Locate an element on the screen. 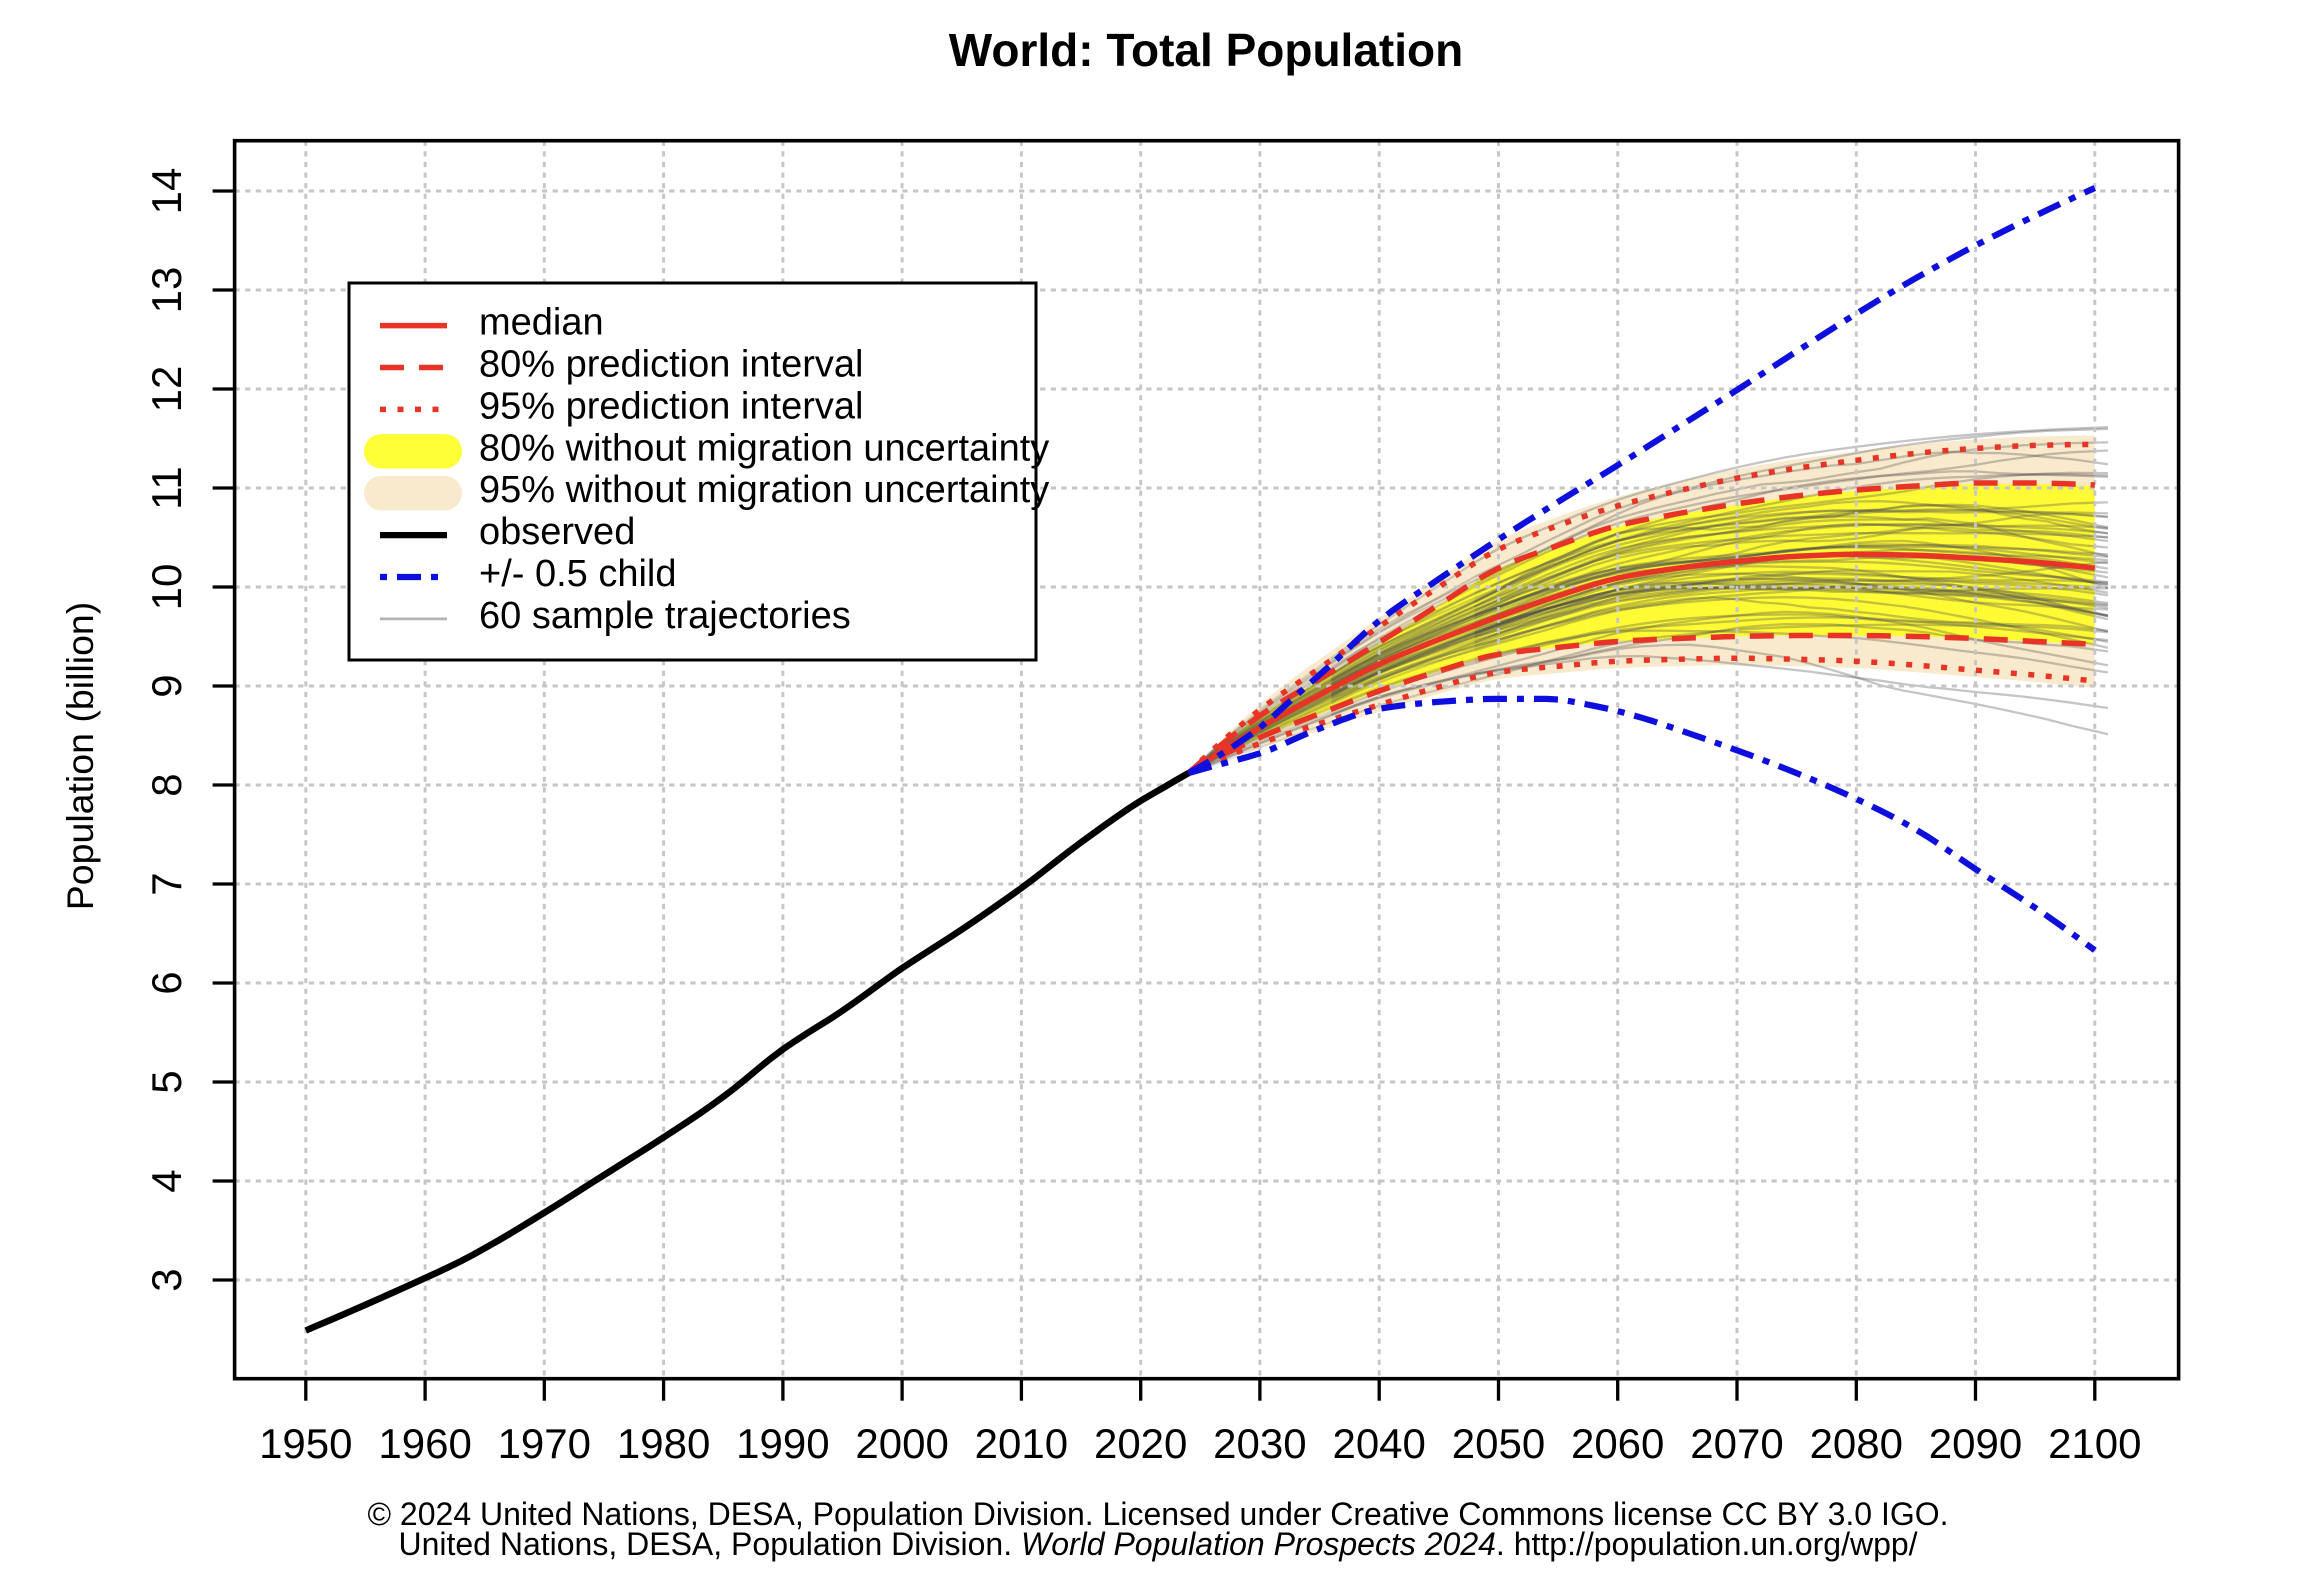  svg-text: 2050 is located at coordinates (1498, 1443).